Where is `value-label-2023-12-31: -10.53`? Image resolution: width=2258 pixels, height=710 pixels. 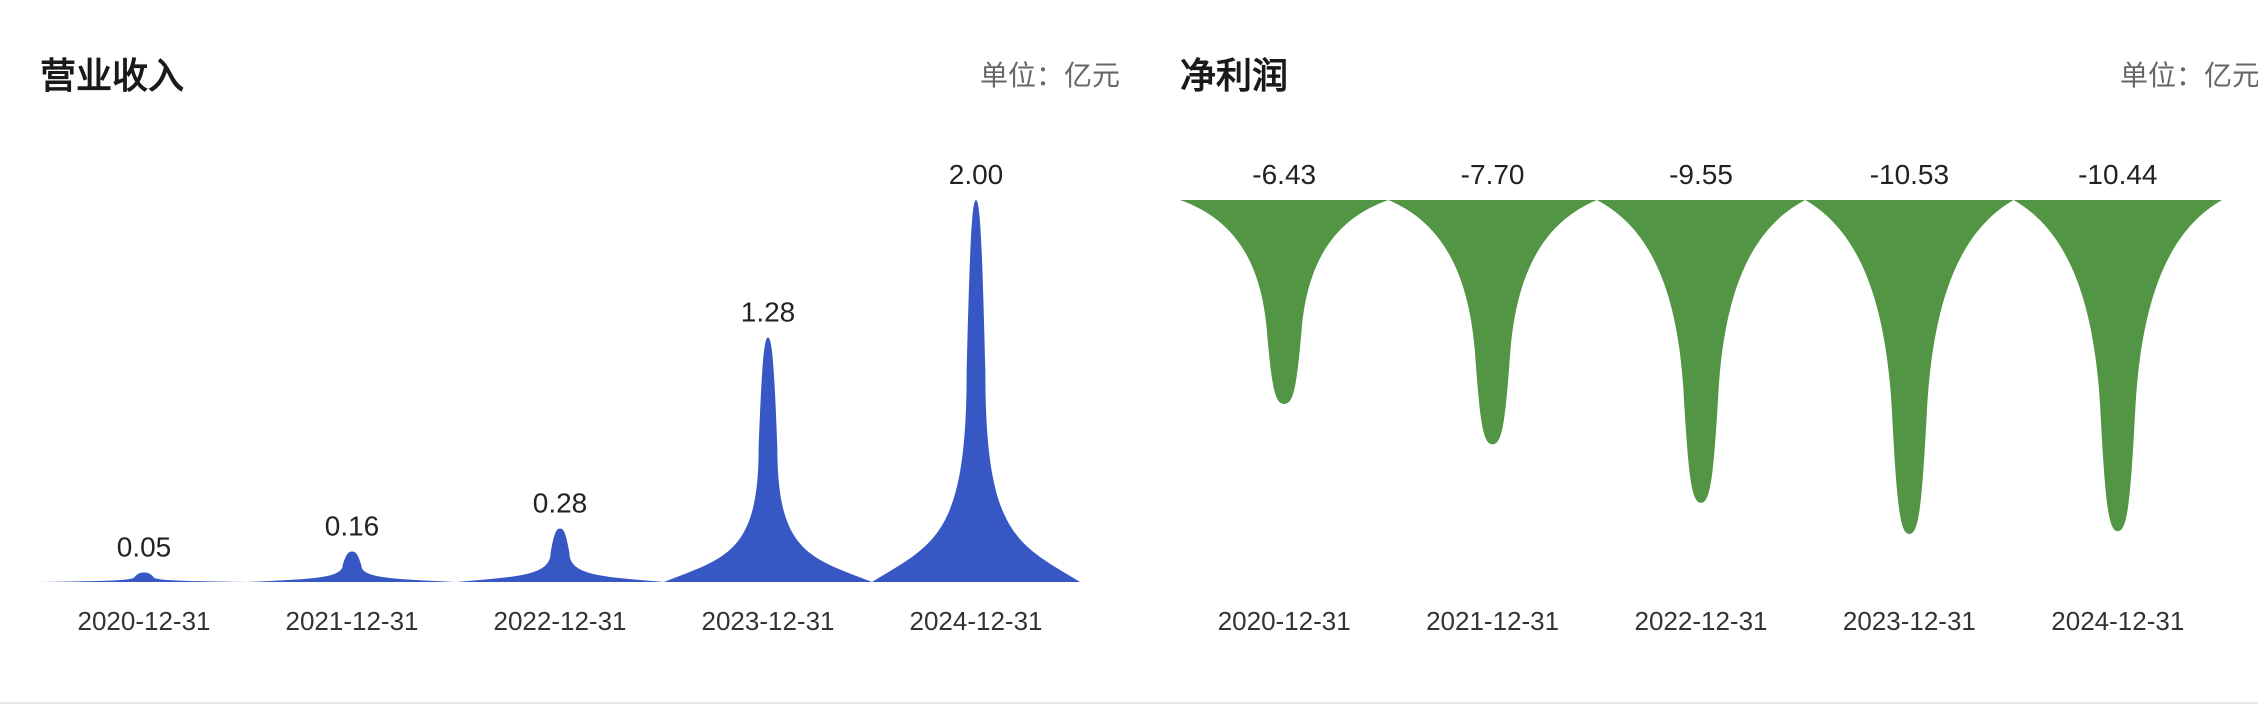 value-label-2023-12-31: -10.53 is located at coordinates (1909, 174).